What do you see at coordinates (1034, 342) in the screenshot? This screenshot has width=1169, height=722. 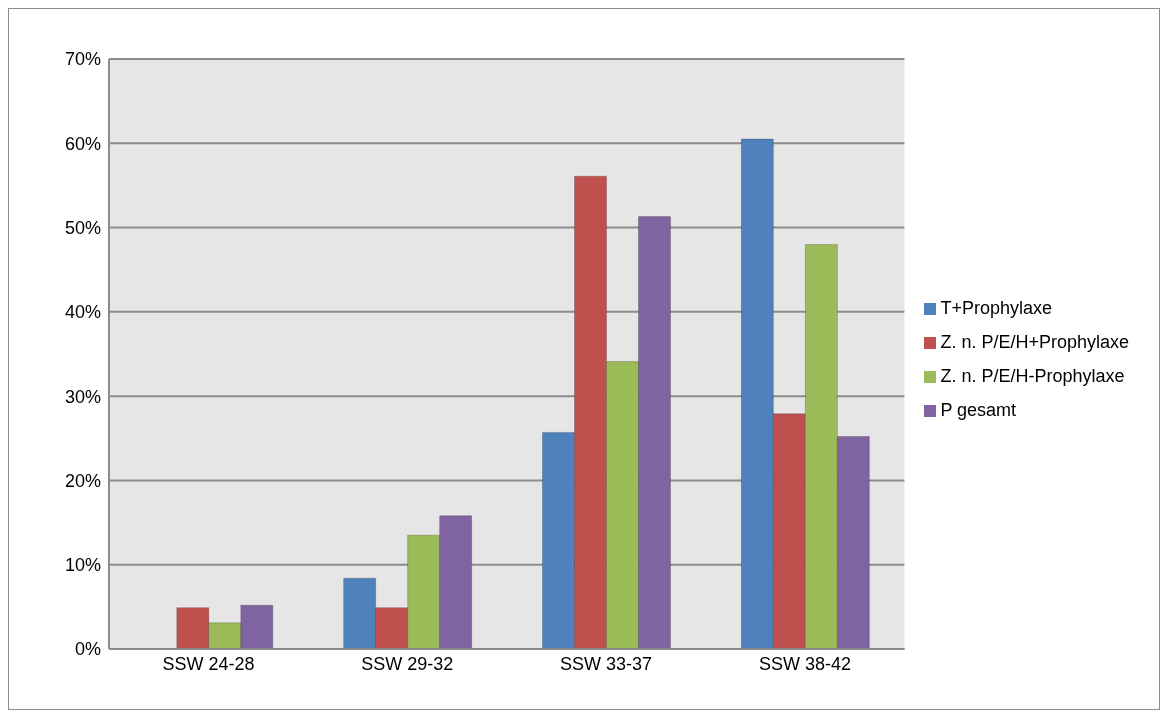 I see `legend-label: Z. n. P/E/H+Prophylaxe` at bounding box center [1034, 342].